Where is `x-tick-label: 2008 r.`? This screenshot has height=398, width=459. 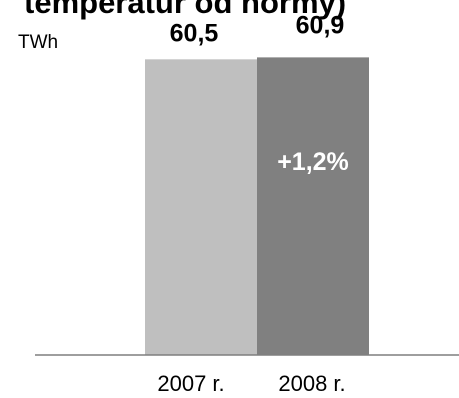 x-tick-label: 2008 r. is located at coordinates (311, 383).